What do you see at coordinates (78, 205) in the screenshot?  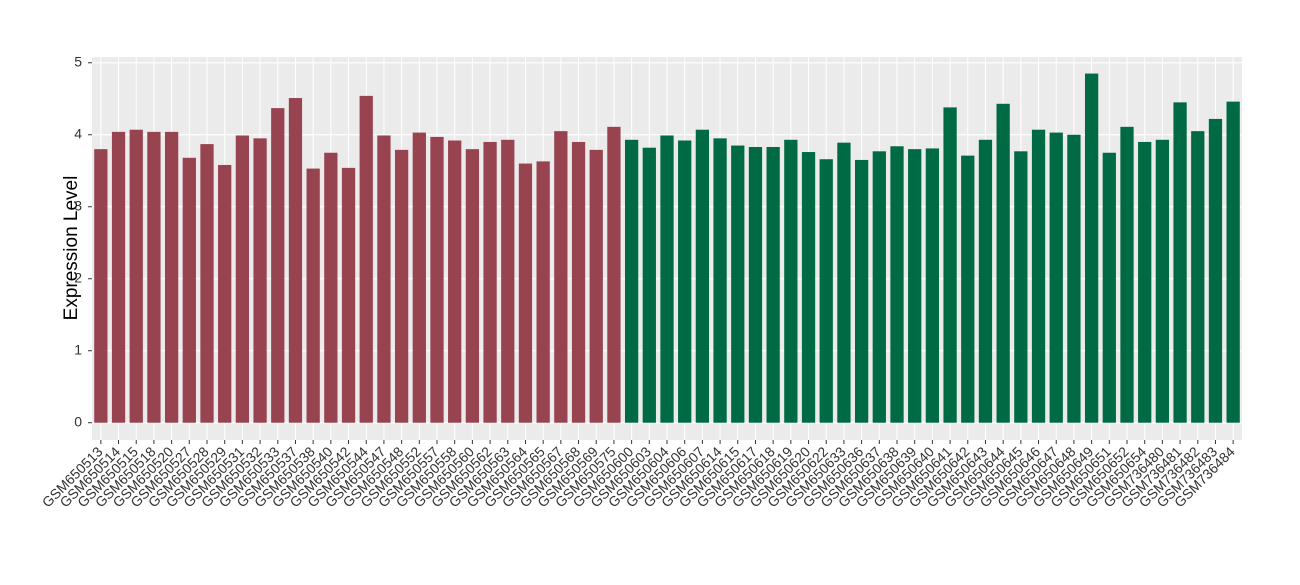 I see `y-tick-label: 3` at bounding box center [78, 205].